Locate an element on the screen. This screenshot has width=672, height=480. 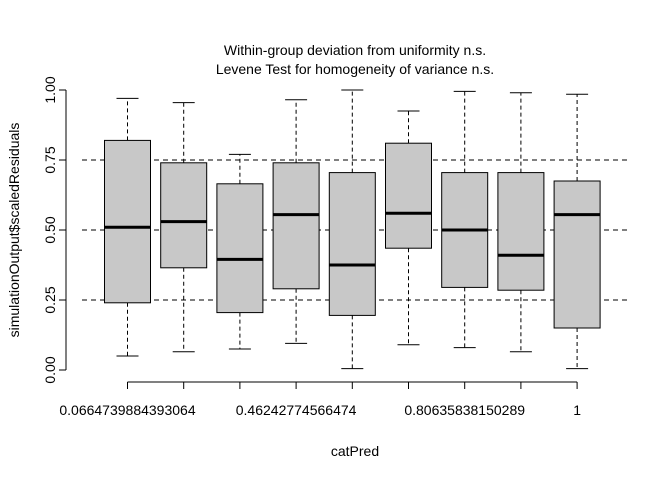
x-tick-label: 0.80635838150289 is located at coordinates (464, 410).